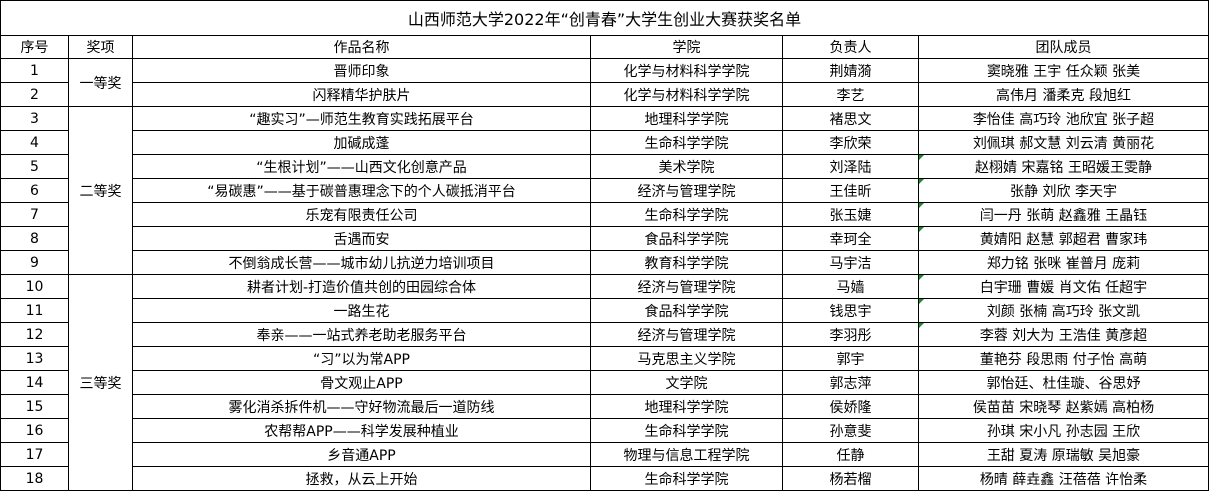 This screenshot has height=491, width=1209. Describe the element at coordinates (34, 47) in the screenshot. I see `header-no: 序号` at that location.